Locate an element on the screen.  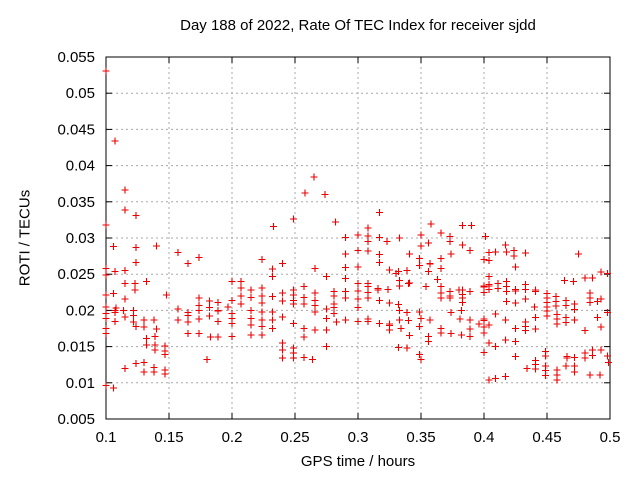
x-tick-label: 0.25 is located at coordinates (294, 437).